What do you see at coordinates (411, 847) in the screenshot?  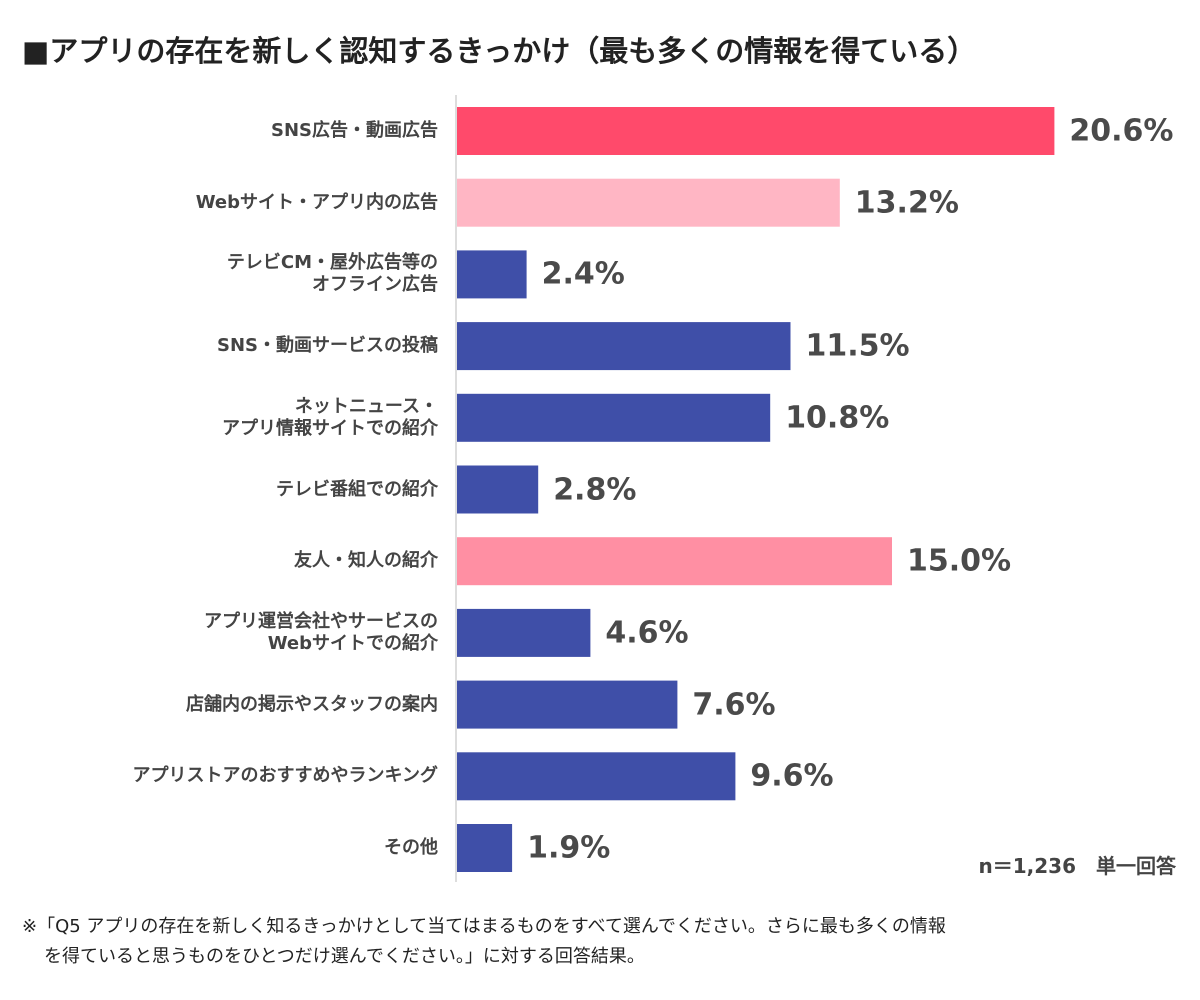 I see `category-label: その他` at bounding box center [411, 847].